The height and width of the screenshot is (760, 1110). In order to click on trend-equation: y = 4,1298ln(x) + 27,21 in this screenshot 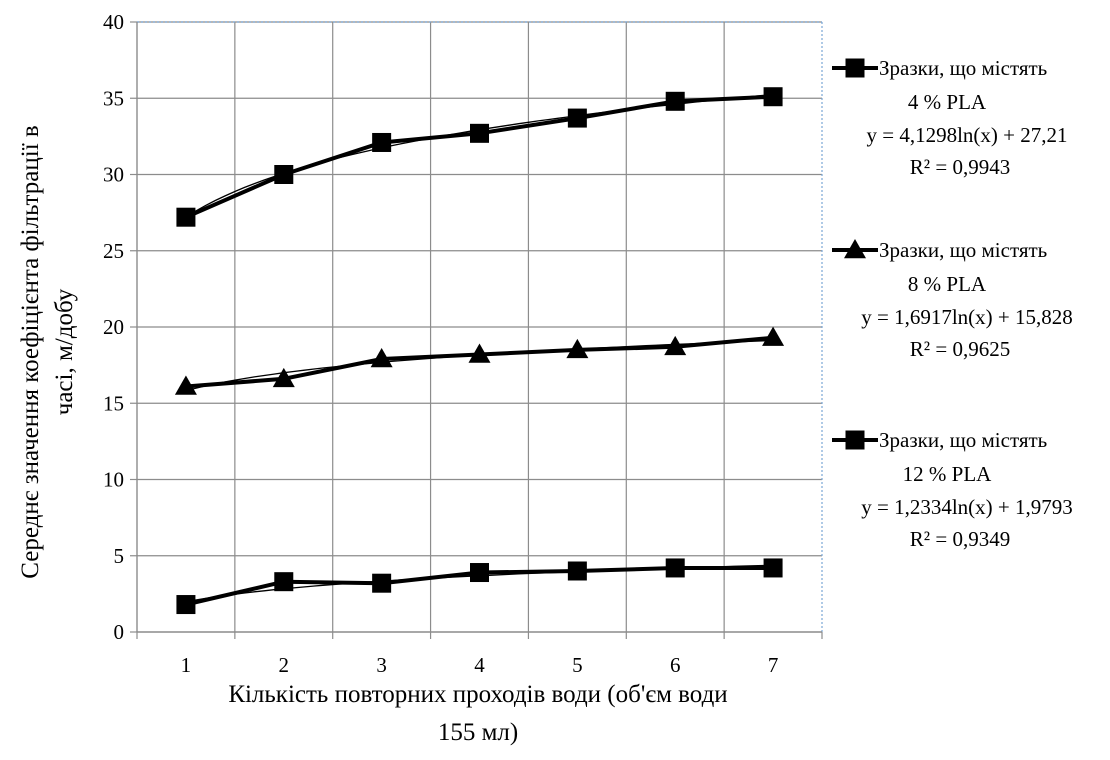, I will do `click(966, 135)`.